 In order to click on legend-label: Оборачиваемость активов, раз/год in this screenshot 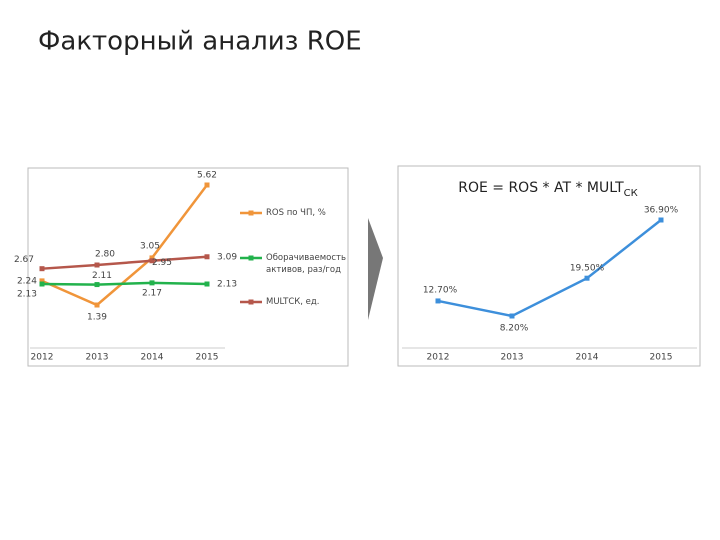, I will do `click(306, 264)`.